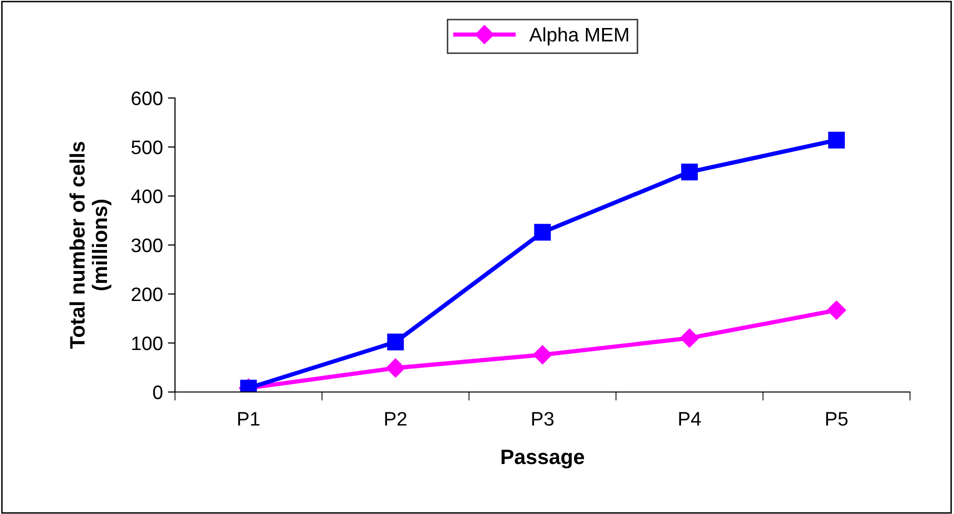 The height and width of the screenshot is (514, 954). Describe the element at coordinates (147, 294) in the screenshot. I see `y-tick-label: 200` at that location.